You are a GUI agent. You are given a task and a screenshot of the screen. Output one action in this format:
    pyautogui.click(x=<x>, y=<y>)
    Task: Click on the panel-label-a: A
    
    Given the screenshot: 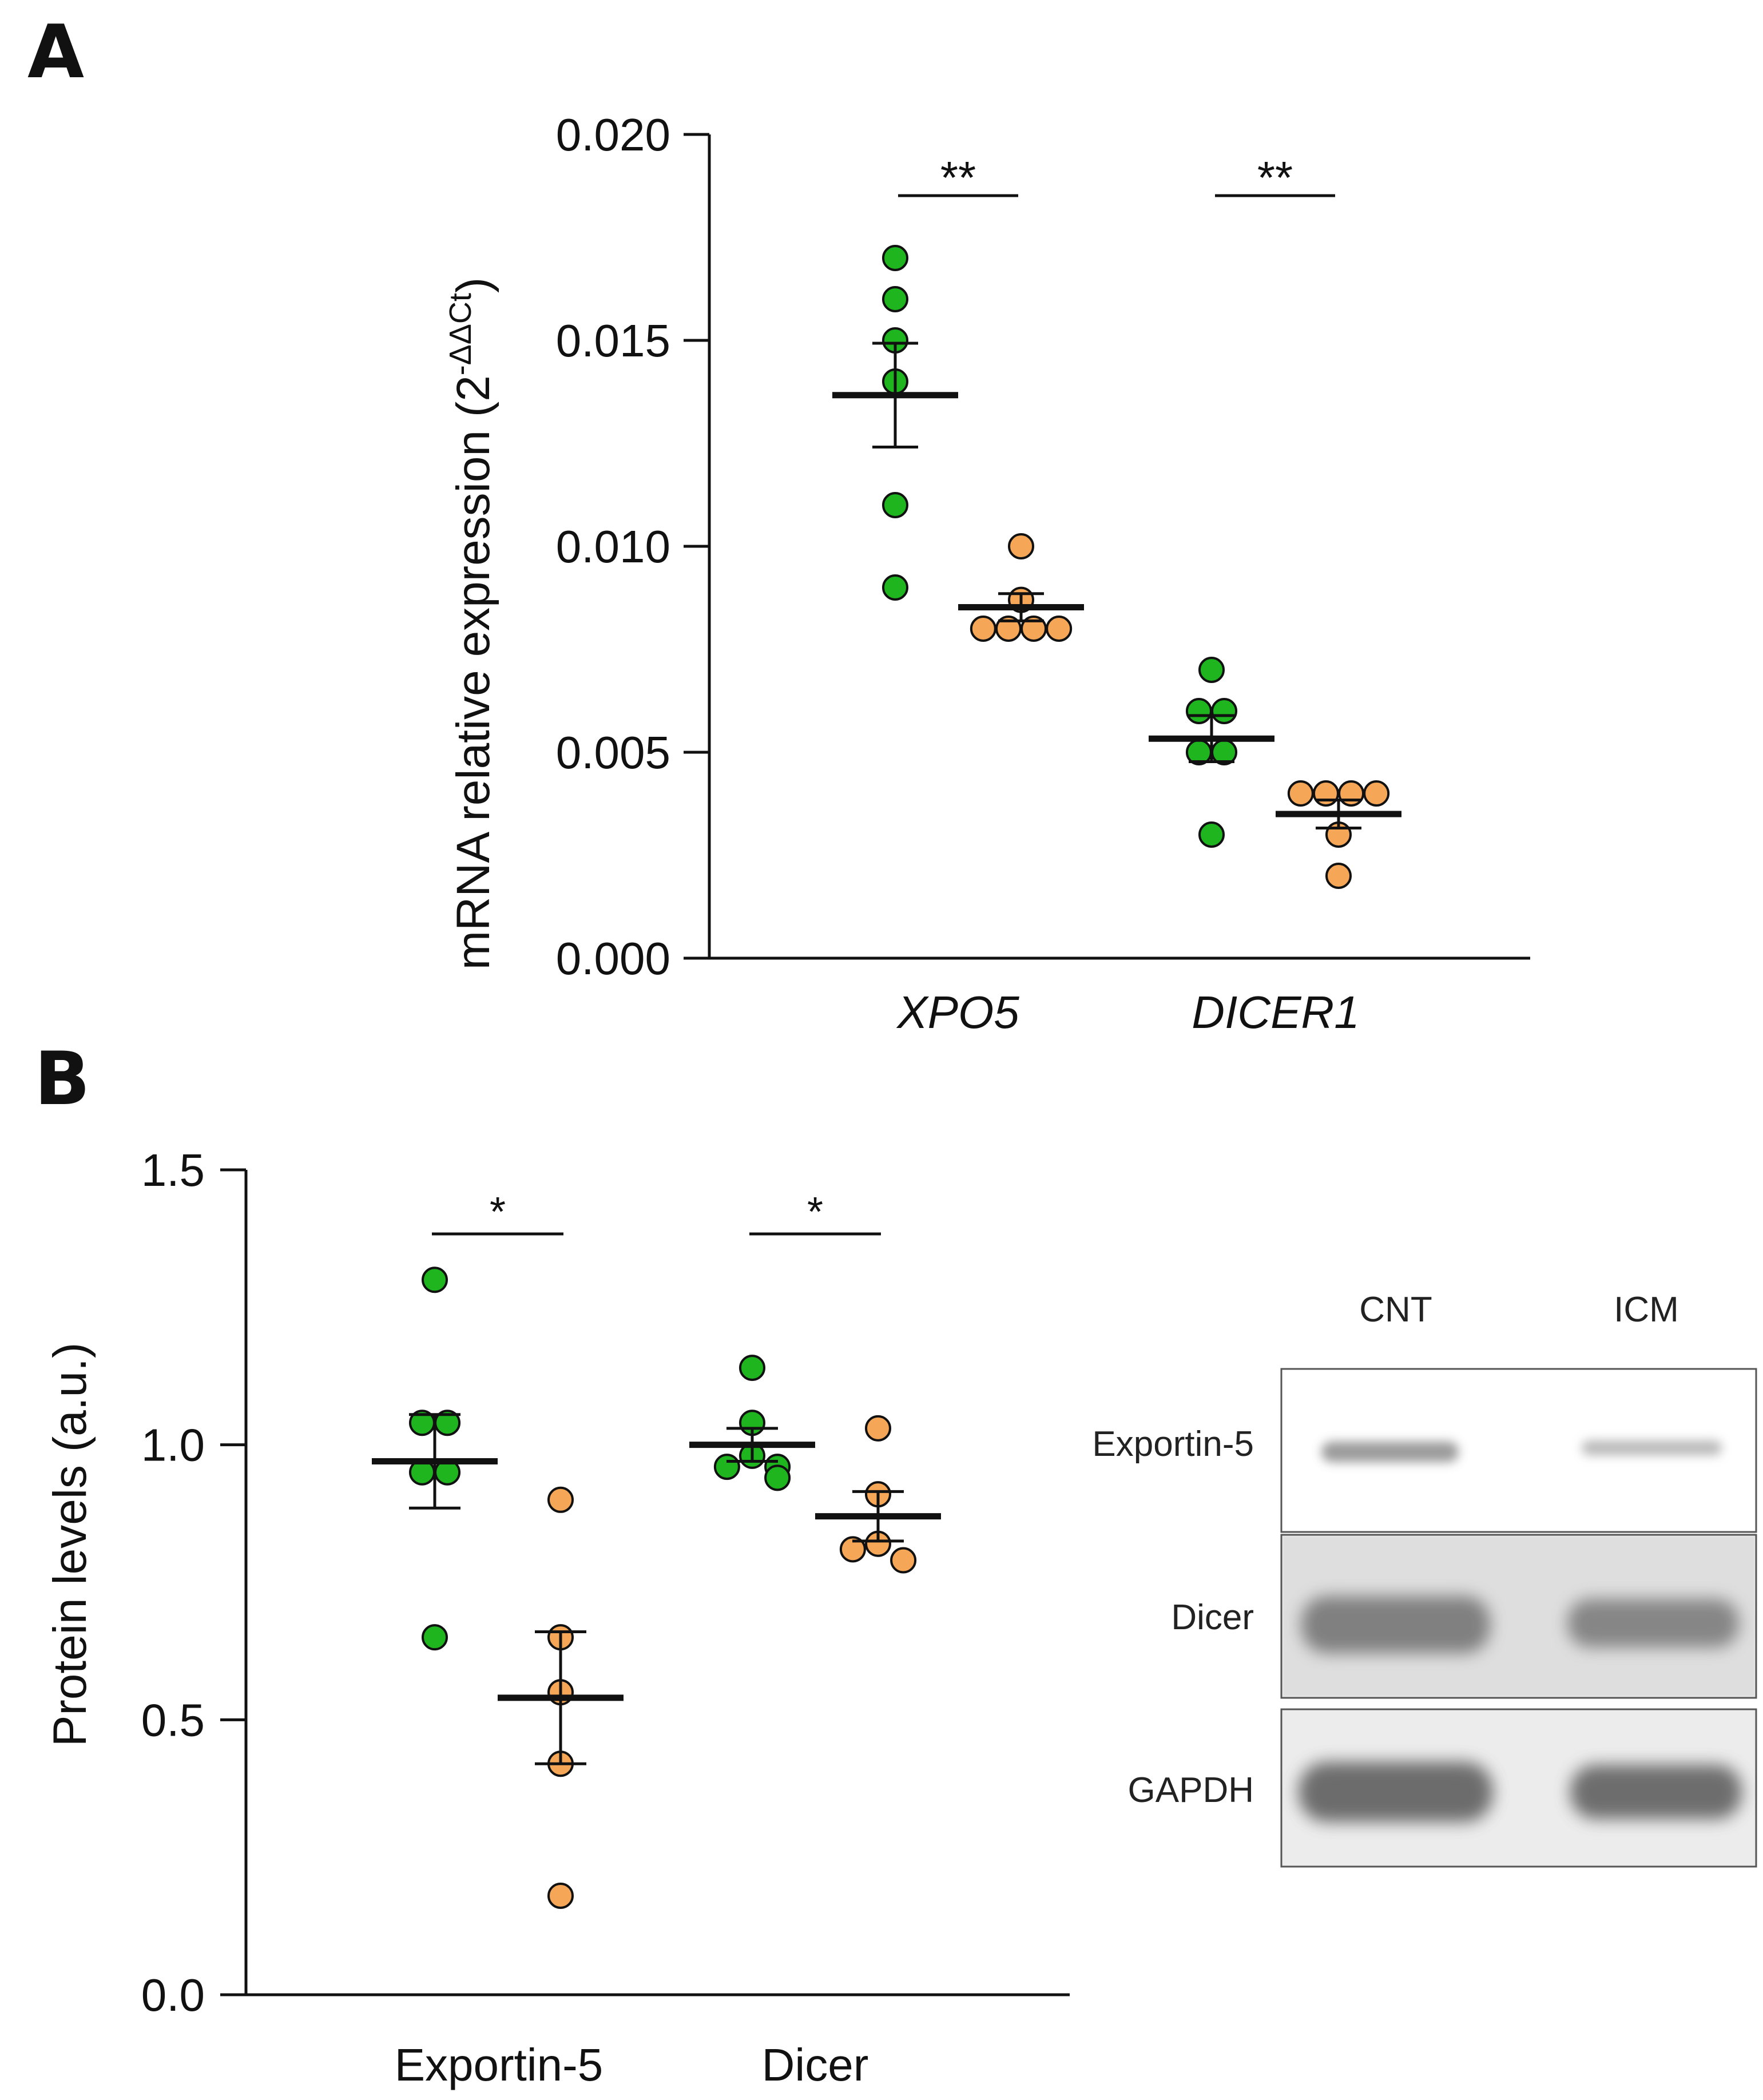 What is the action you would take?
    pyautogui.click(x=55, y=53)
    